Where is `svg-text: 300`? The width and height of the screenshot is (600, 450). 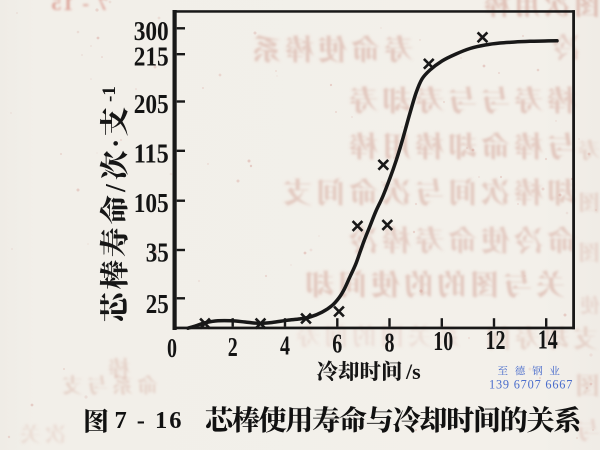 svg-text: 300 is located at coordinates (151, 31).